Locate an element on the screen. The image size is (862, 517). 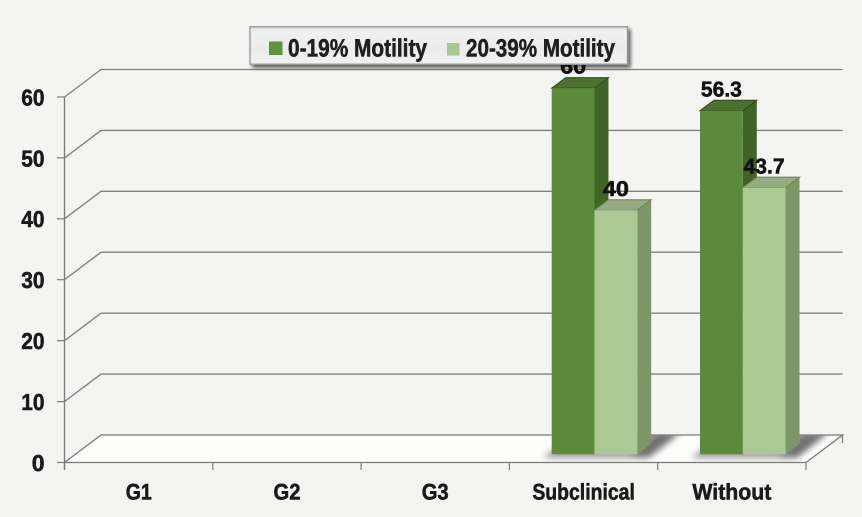
svg-text: 30 is located at coordinates (32, 280).